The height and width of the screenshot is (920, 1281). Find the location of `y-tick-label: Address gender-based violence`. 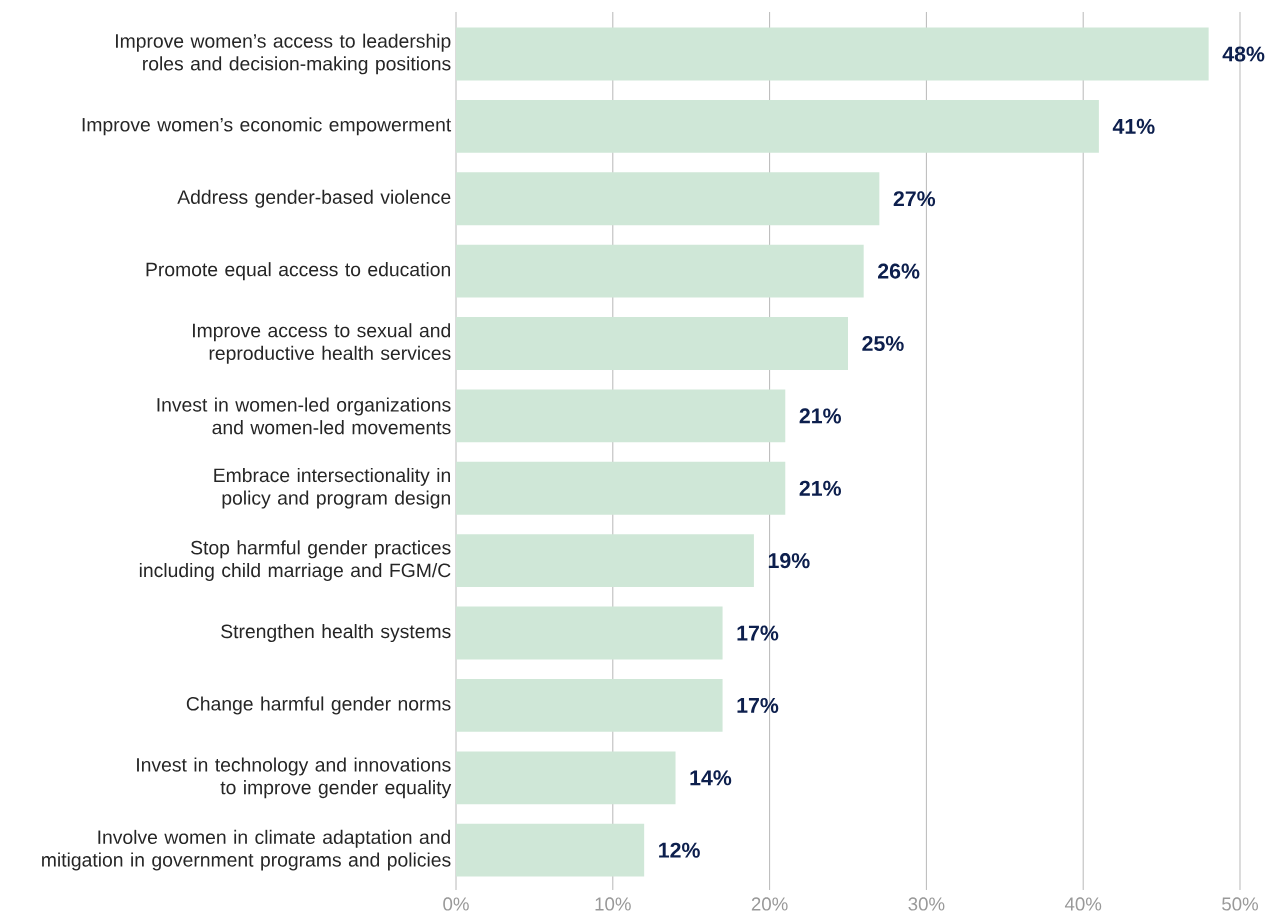

y-tick-label: Address gender-based violence is located at coordinates (314, 198).